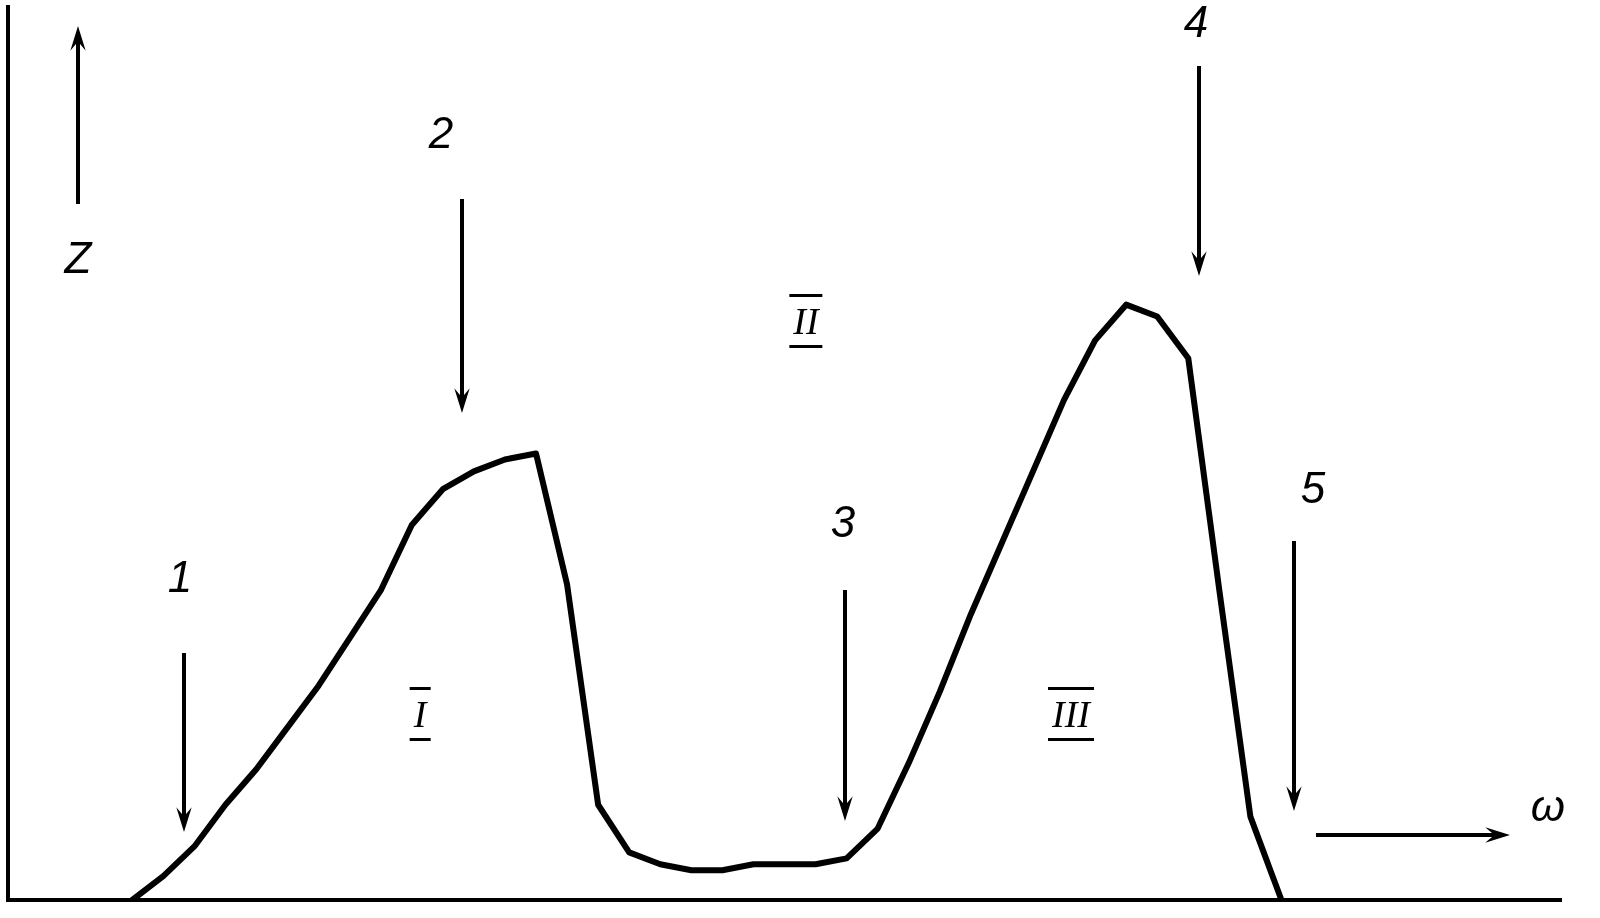 The image size is (1600, 918). Describe the element at coordinates (78, 258) in the screenshot. I see `y-axis-title: Z` at that location.